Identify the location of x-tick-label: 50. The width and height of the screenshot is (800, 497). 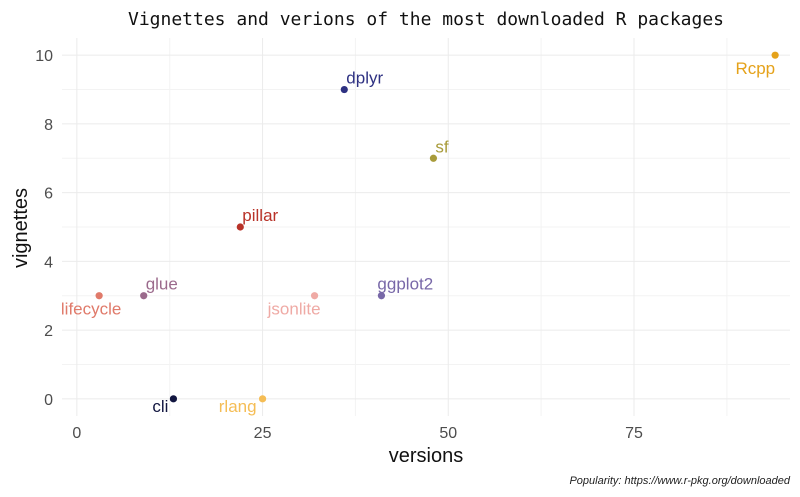
(448, 433).